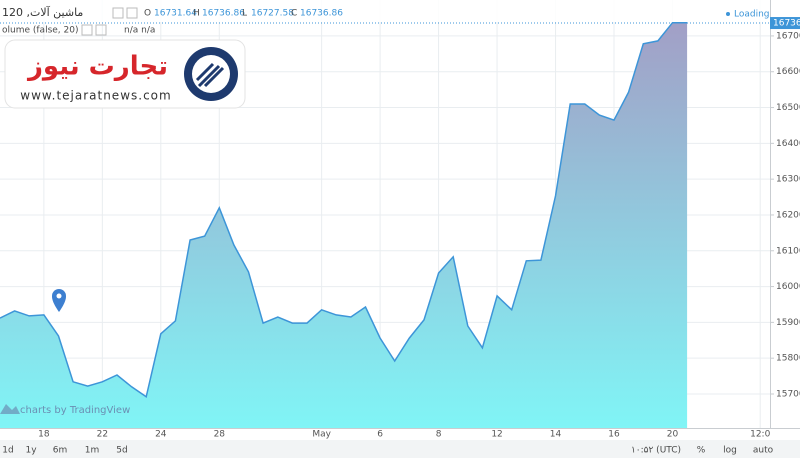 This screenshot has width=800, height=462. Describe the element at coordinates (730, 451) in the screenshot. I see `toolbar-log: log` at that location.